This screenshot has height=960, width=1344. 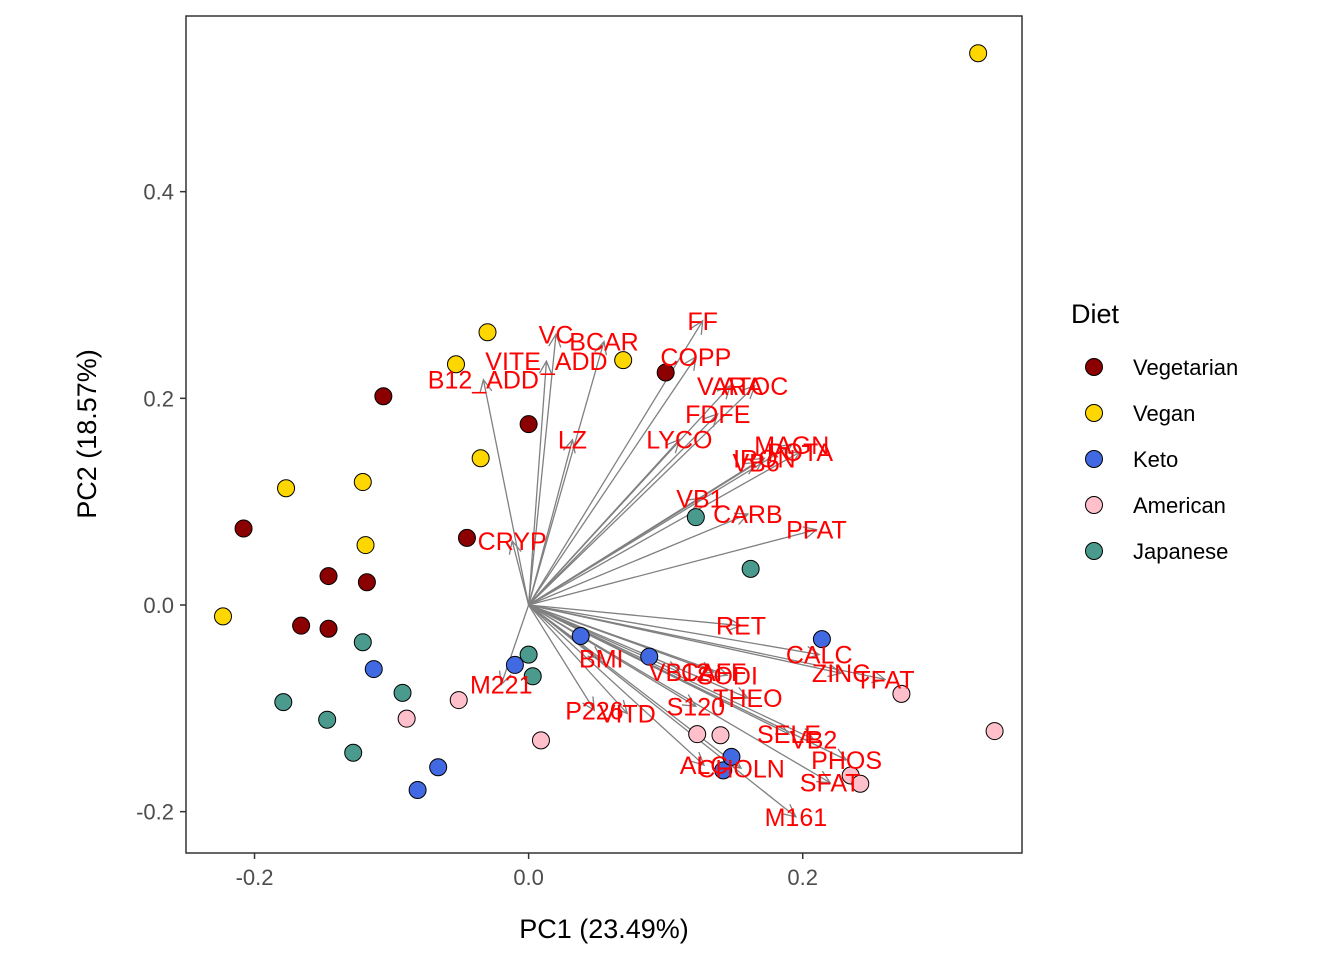 What do you see at coordinates (819, 656) in the screenshot?
I see `loading-label-calc: CALC` at bounding box center [819, 656].